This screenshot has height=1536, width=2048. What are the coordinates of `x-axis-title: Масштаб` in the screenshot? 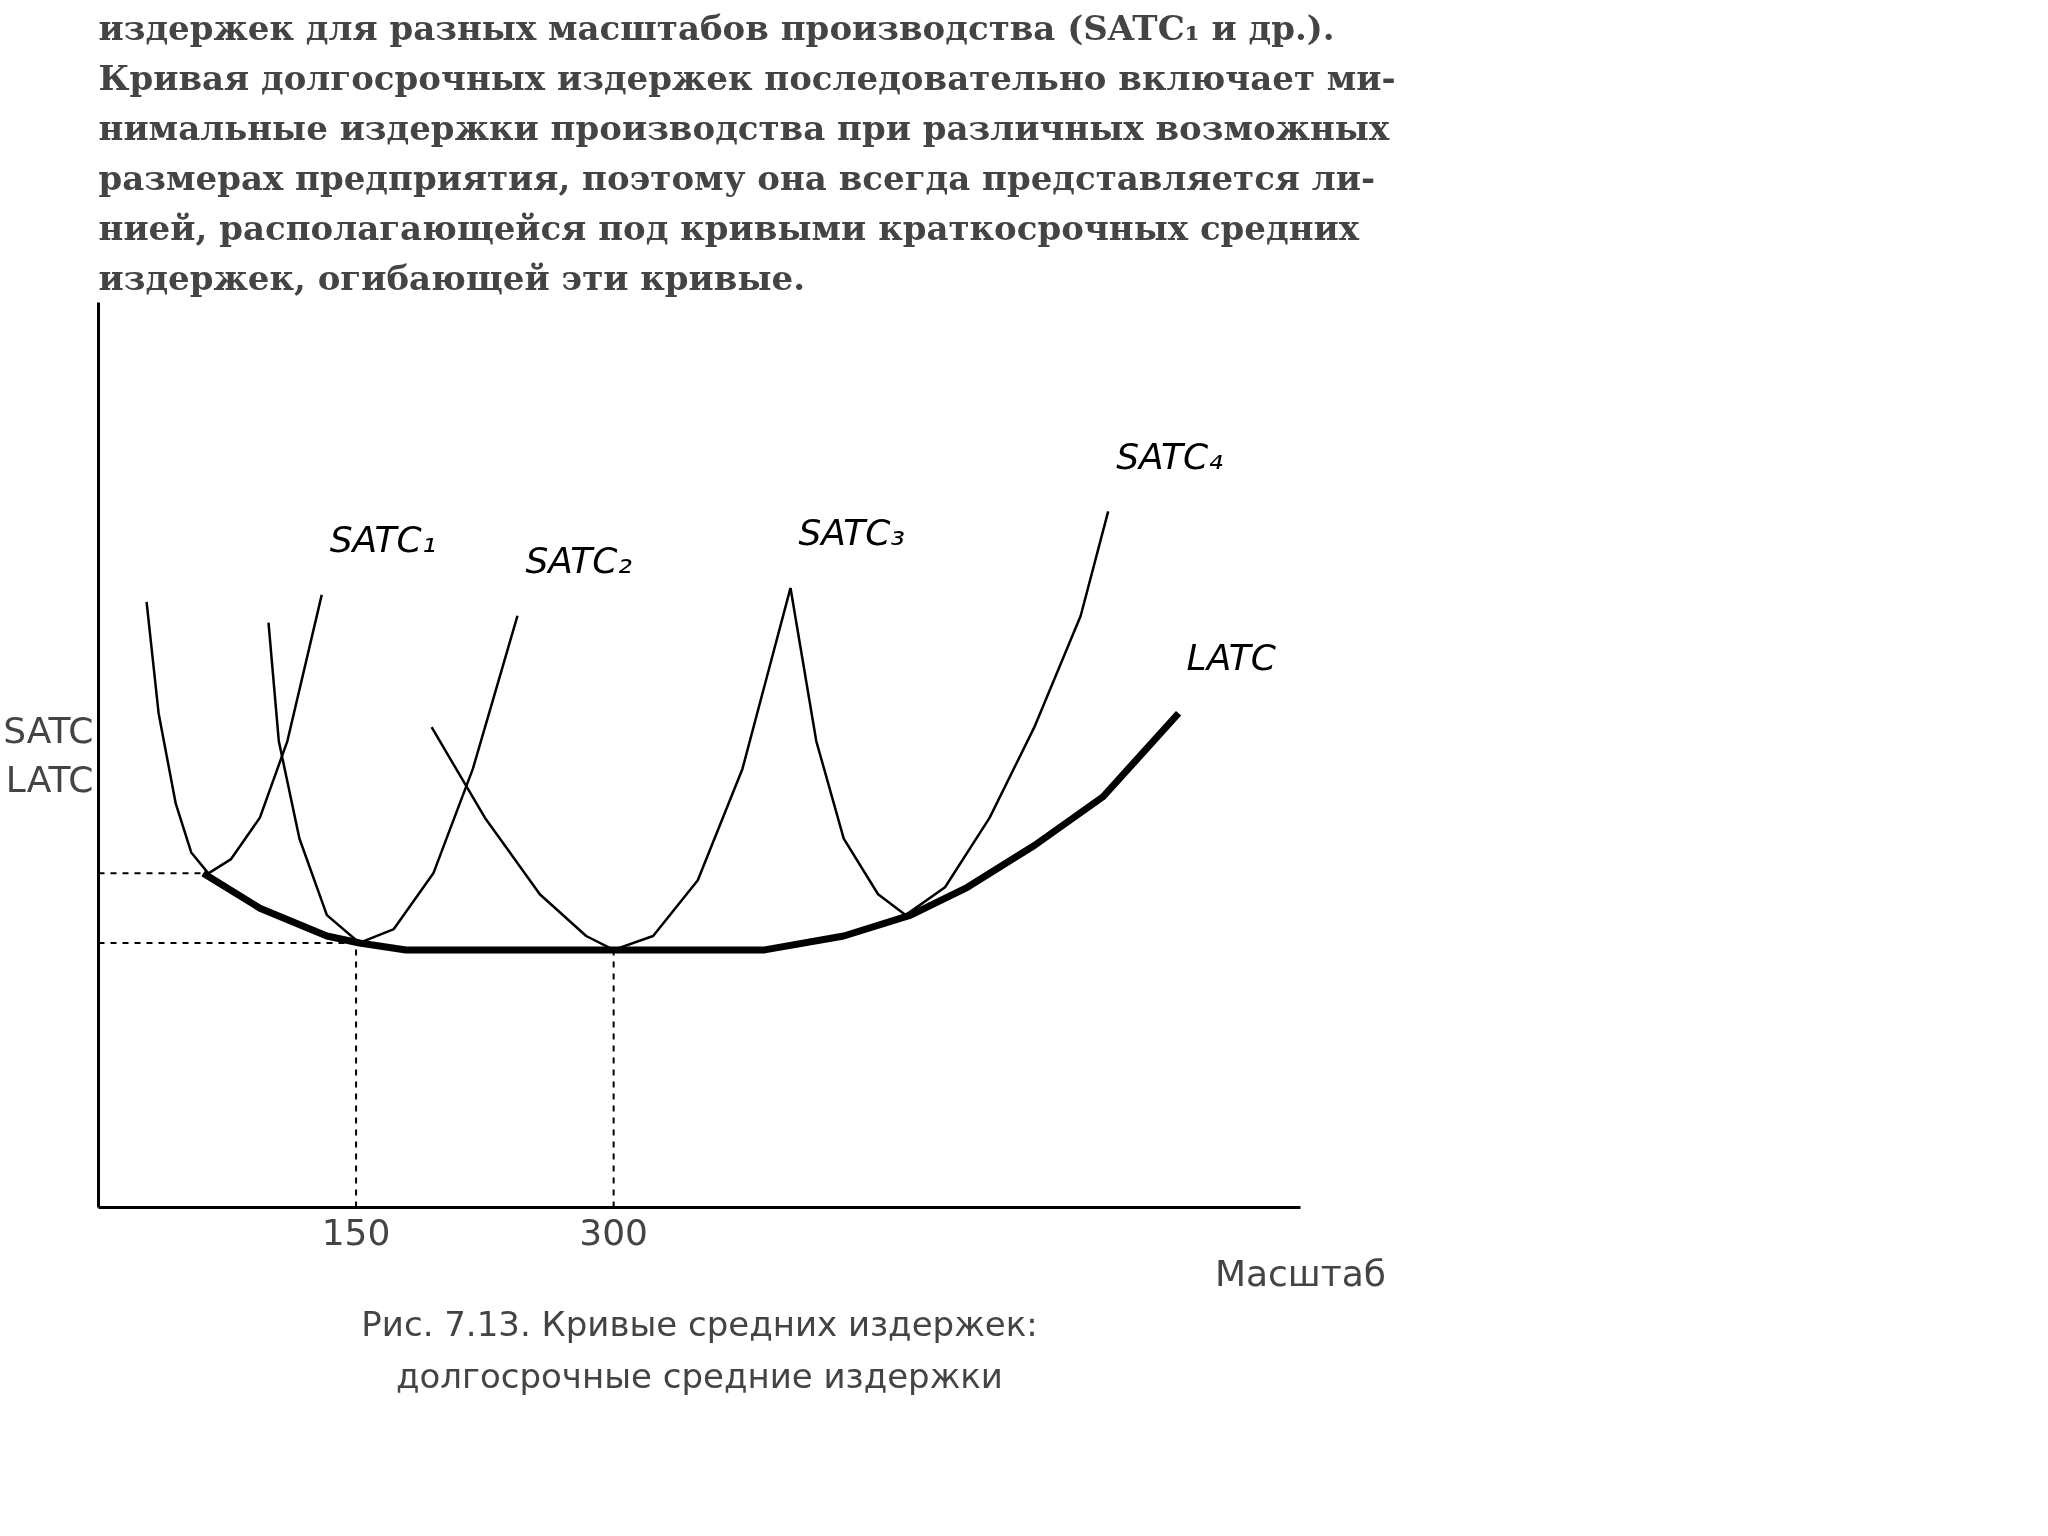 It's located at (1300, 1273).